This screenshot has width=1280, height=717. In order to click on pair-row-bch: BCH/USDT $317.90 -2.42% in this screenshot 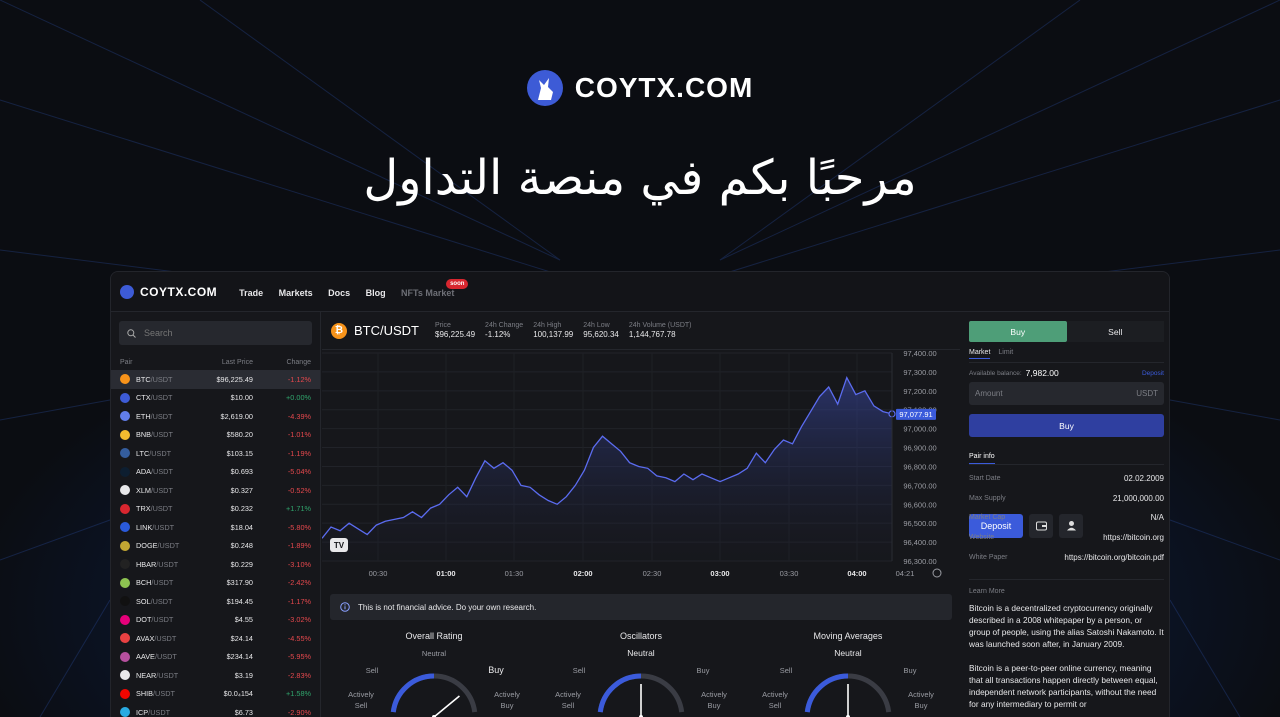, I will do `click(215, 583)`.